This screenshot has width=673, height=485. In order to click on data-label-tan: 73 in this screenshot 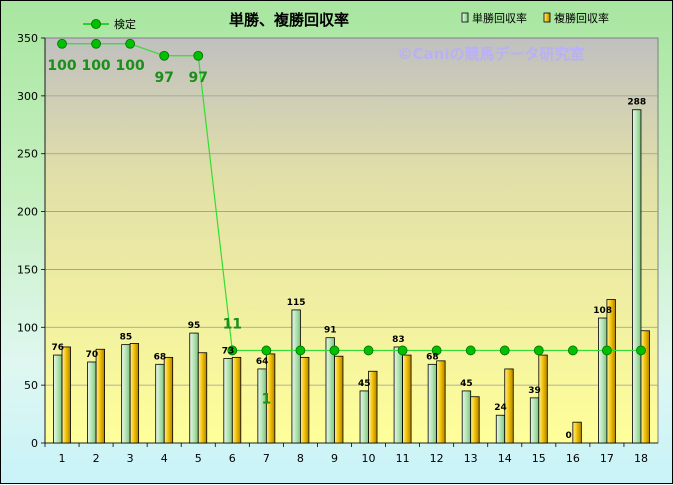, I will do `click(228, 352)`.